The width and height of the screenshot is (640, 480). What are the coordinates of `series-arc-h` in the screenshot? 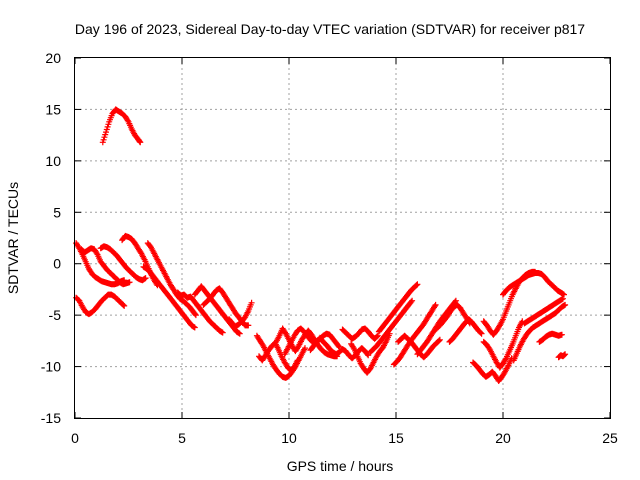 It's located at (200, 312).